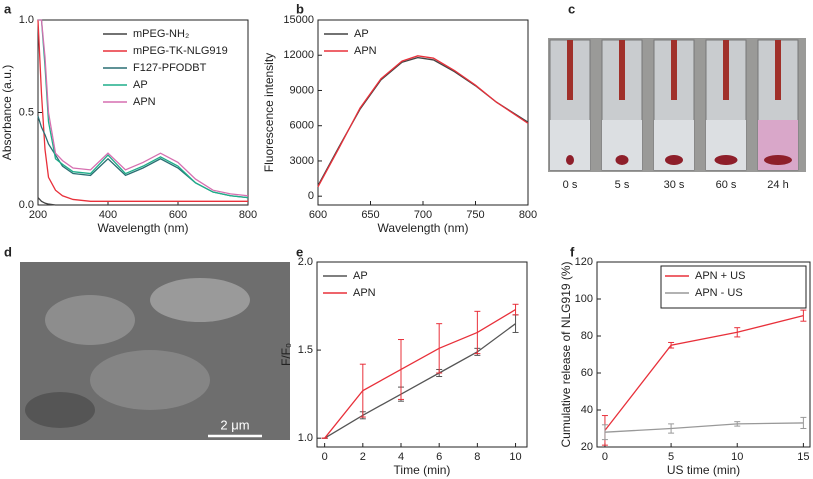 The image size is (813, 479). What do you see at coordinates (584, 299) in the screenshot?
I see `y-tick-label: 100` at bounding box center [584, 299].